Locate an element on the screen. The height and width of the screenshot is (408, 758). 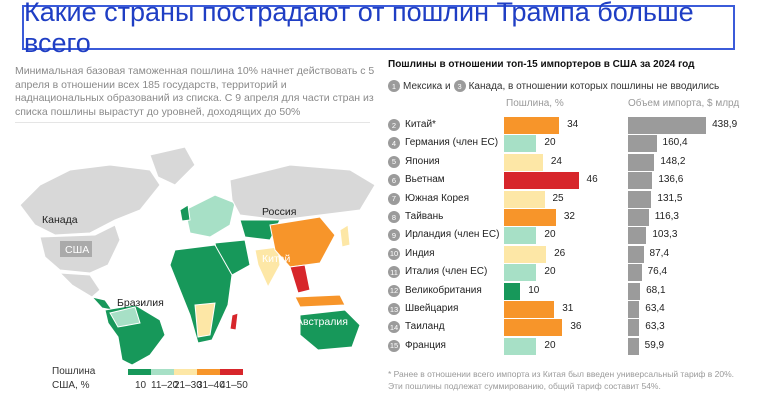
rank-badge: 1 is located at coordinates (394, 86).